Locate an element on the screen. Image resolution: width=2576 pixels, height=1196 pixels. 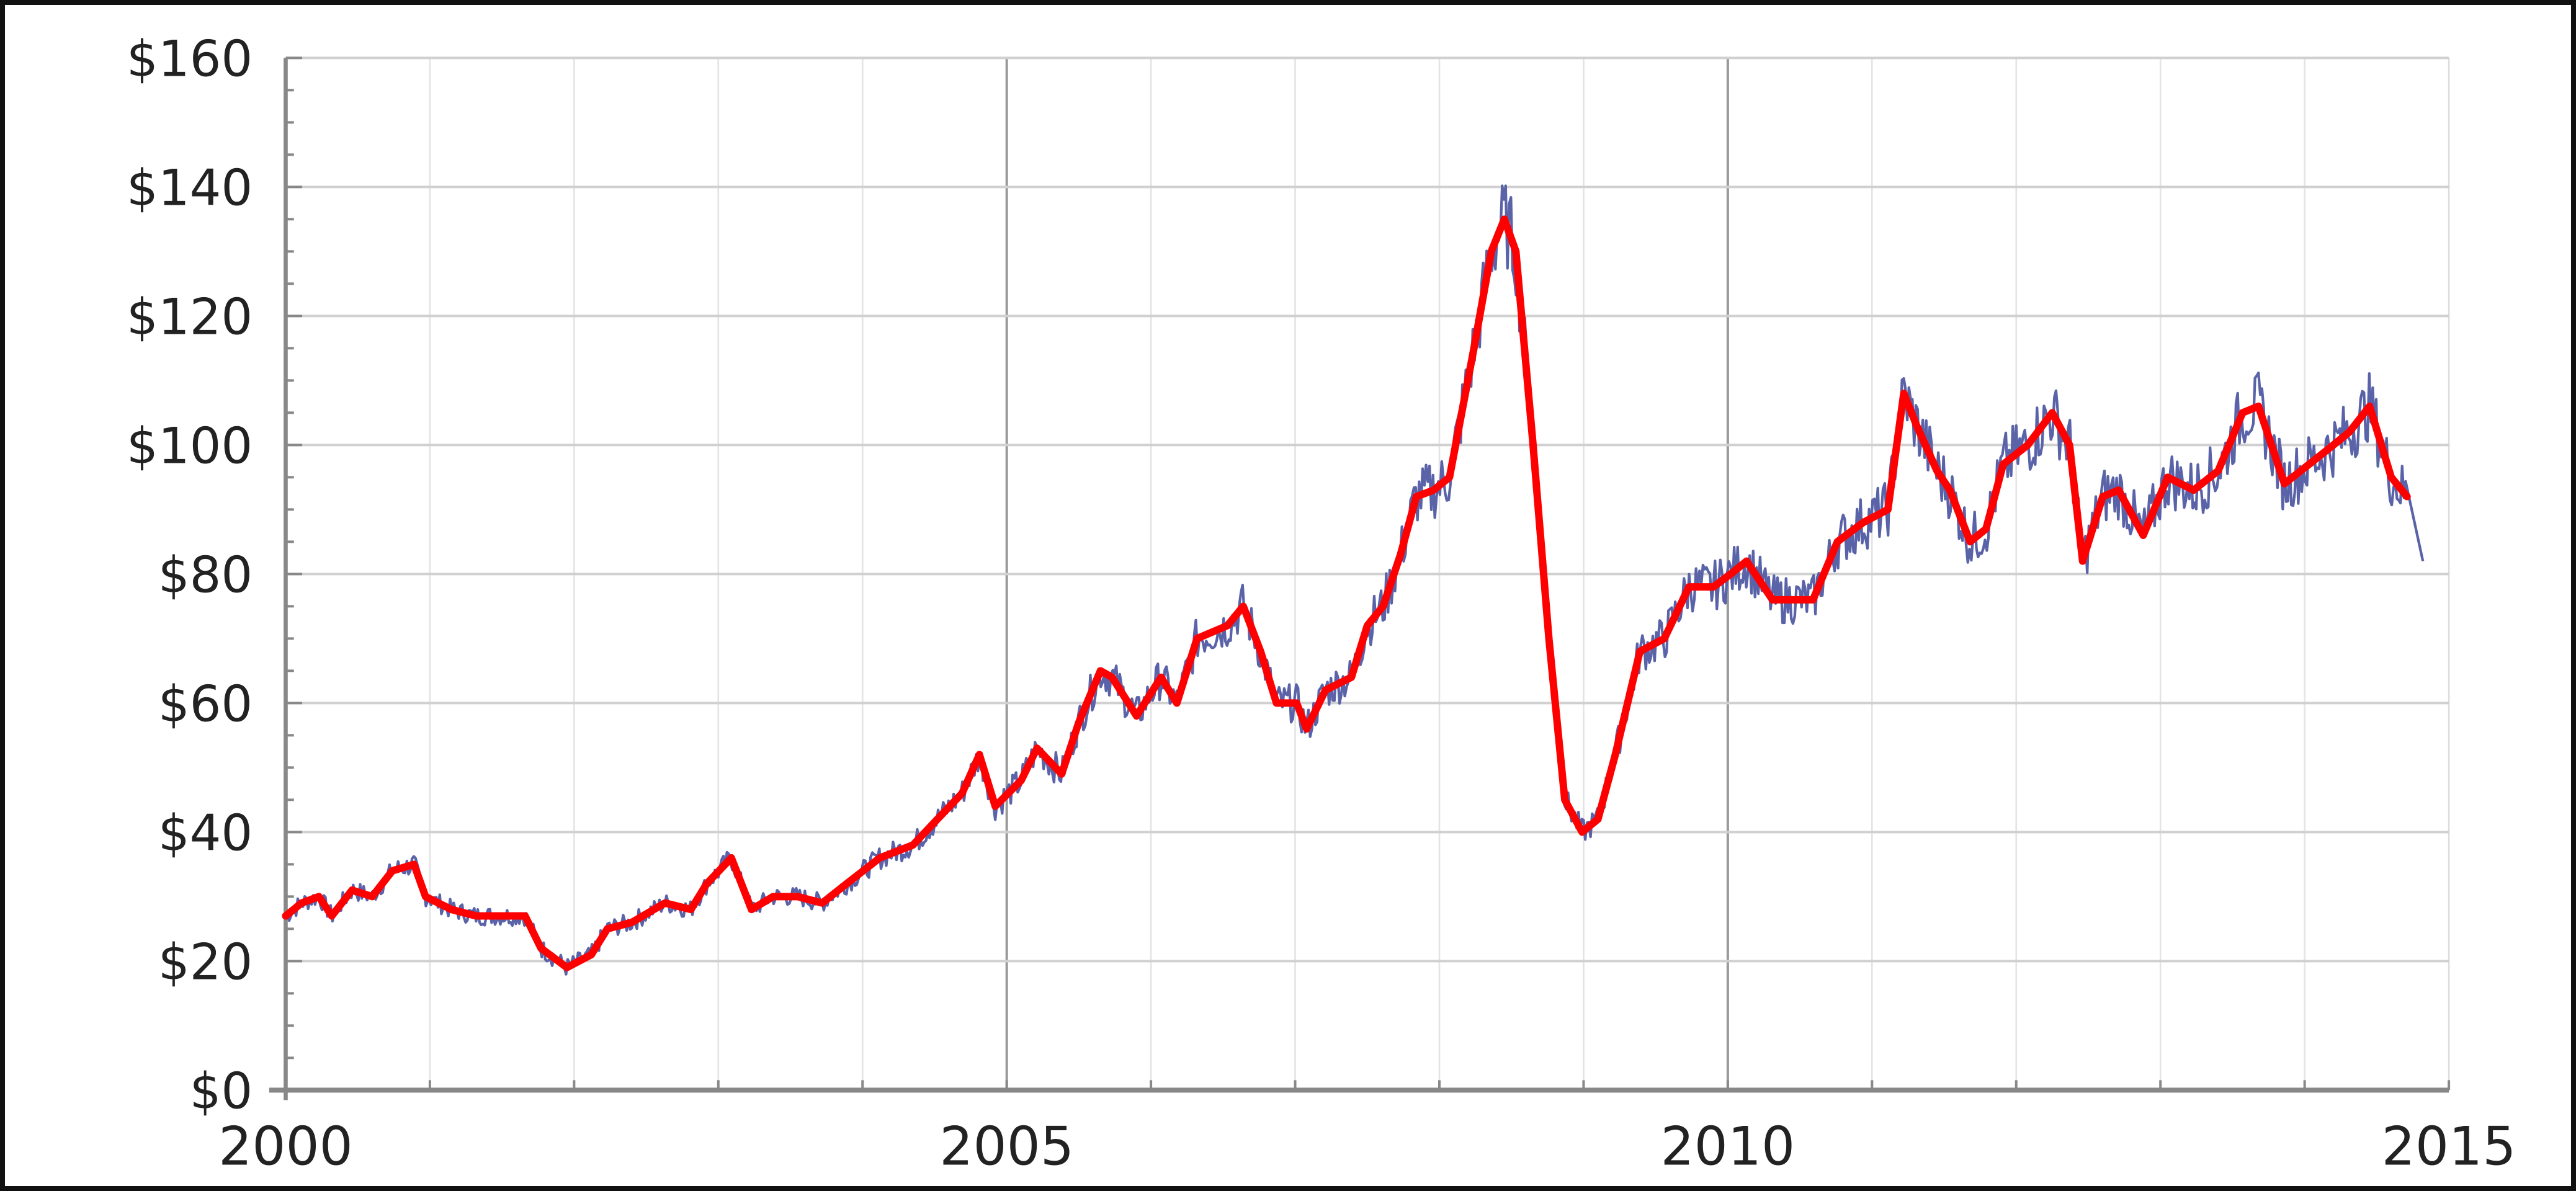
x-tick-label: 2010 is located at coordinates (1727, 1146).